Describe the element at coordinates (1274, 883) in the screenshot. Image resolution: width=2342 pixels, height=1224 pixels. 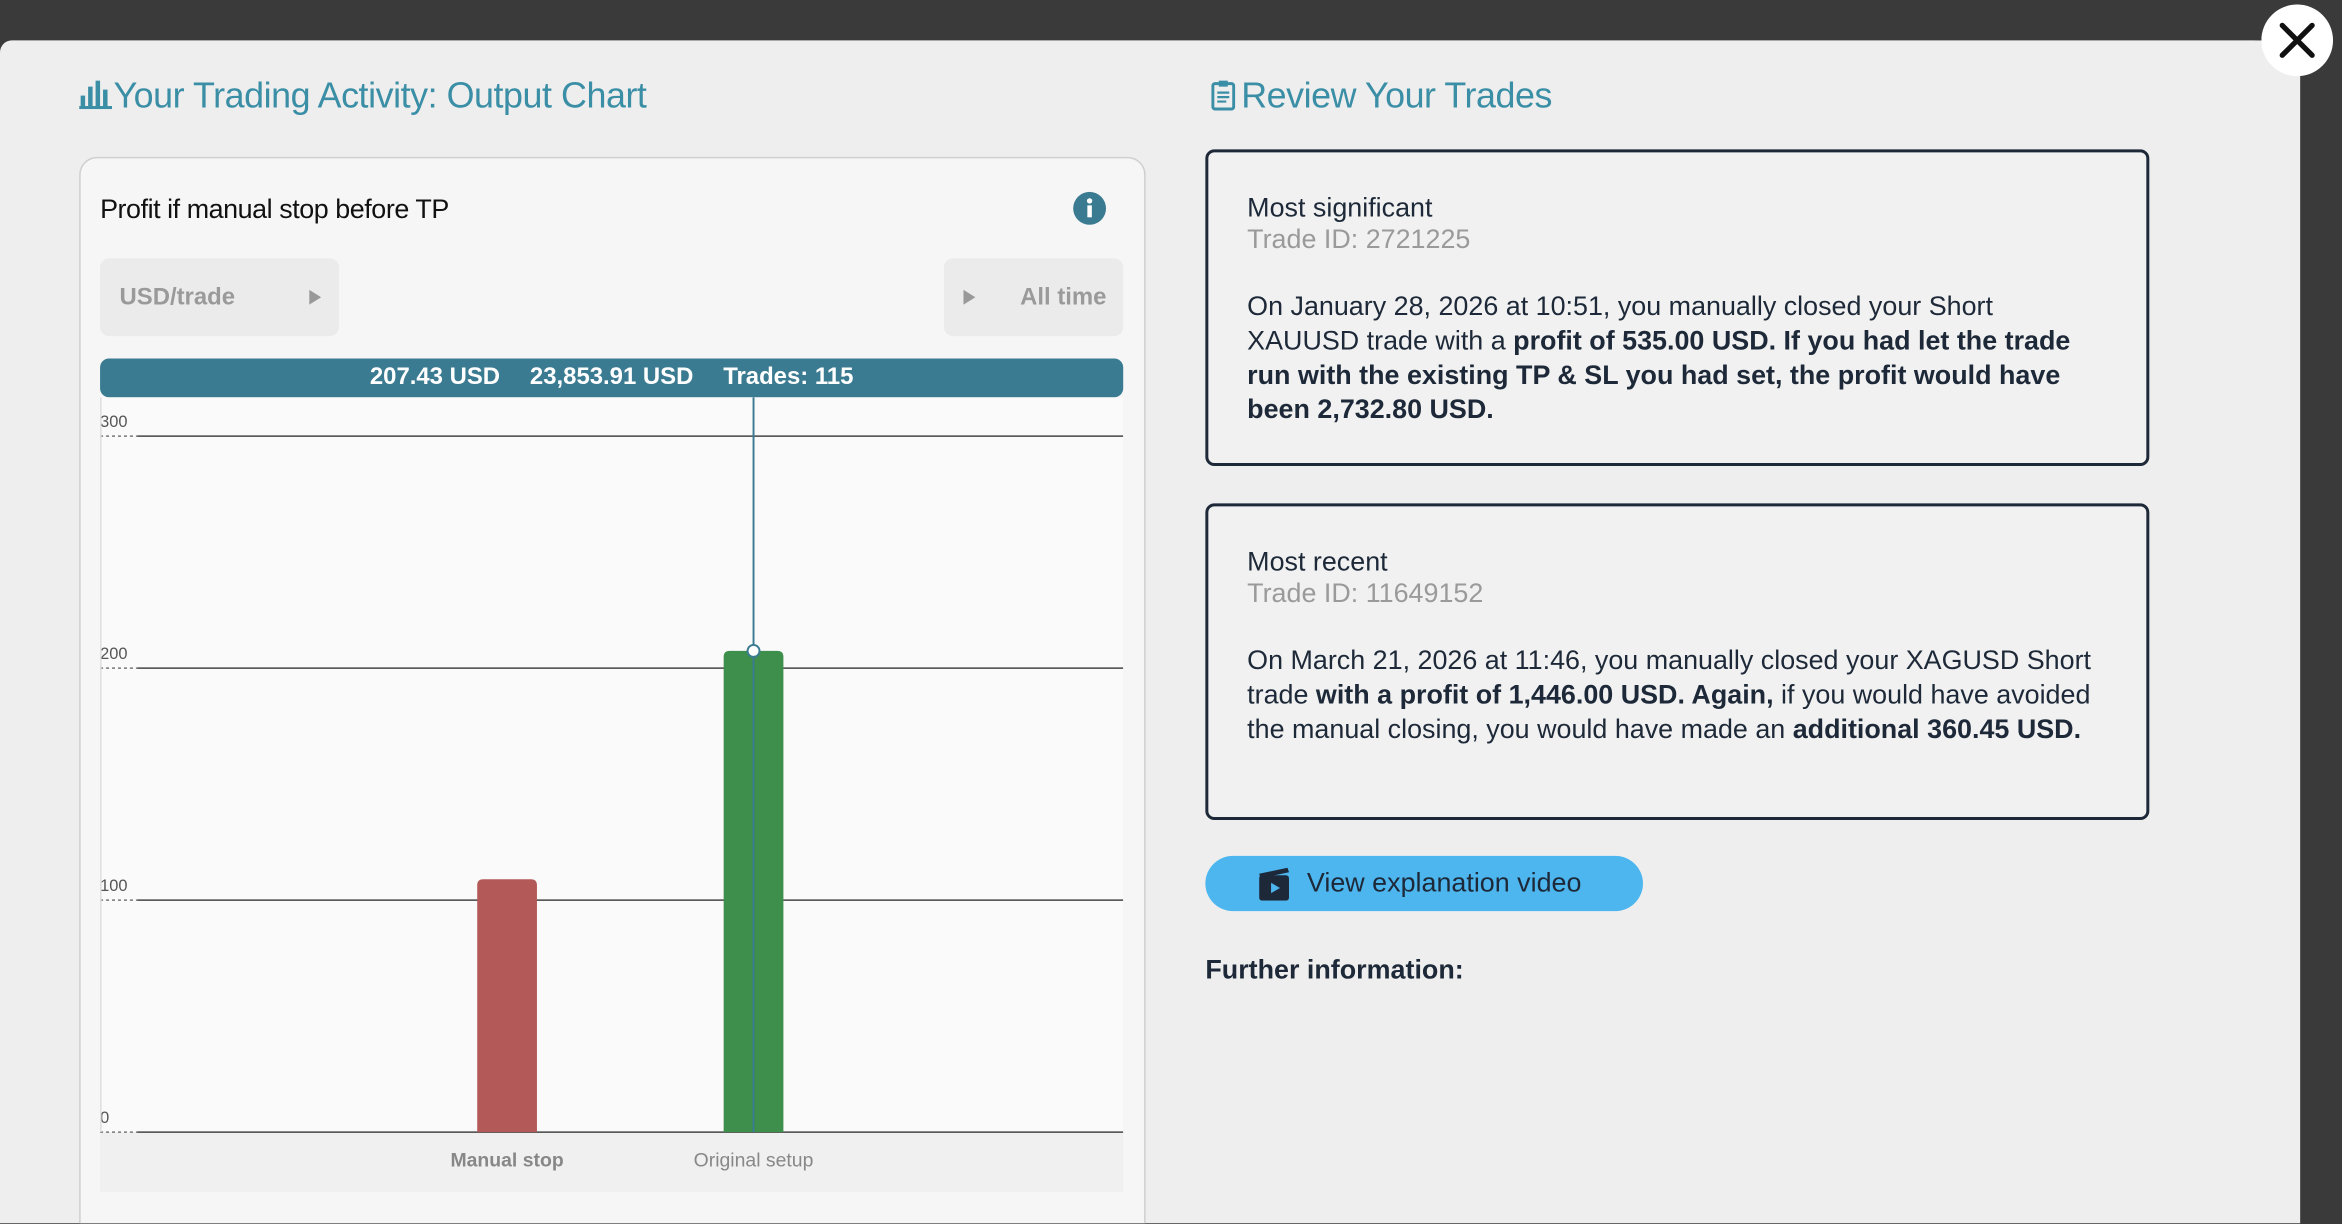
I see `video-icon` at that location.